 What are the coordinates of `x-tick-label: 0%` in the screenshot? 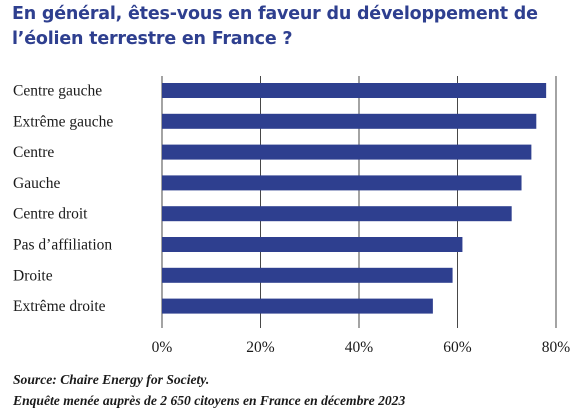 It's located at (162, 347).